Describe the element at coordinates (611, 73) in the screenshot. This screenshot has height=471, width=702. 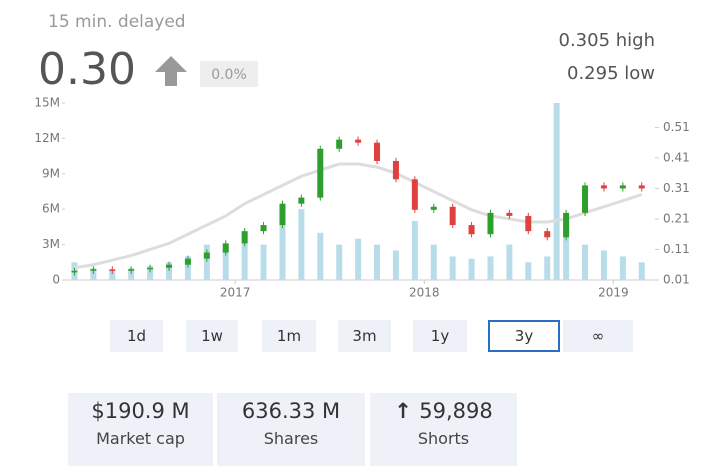
I see `day-low: 0.295 low` at that location.